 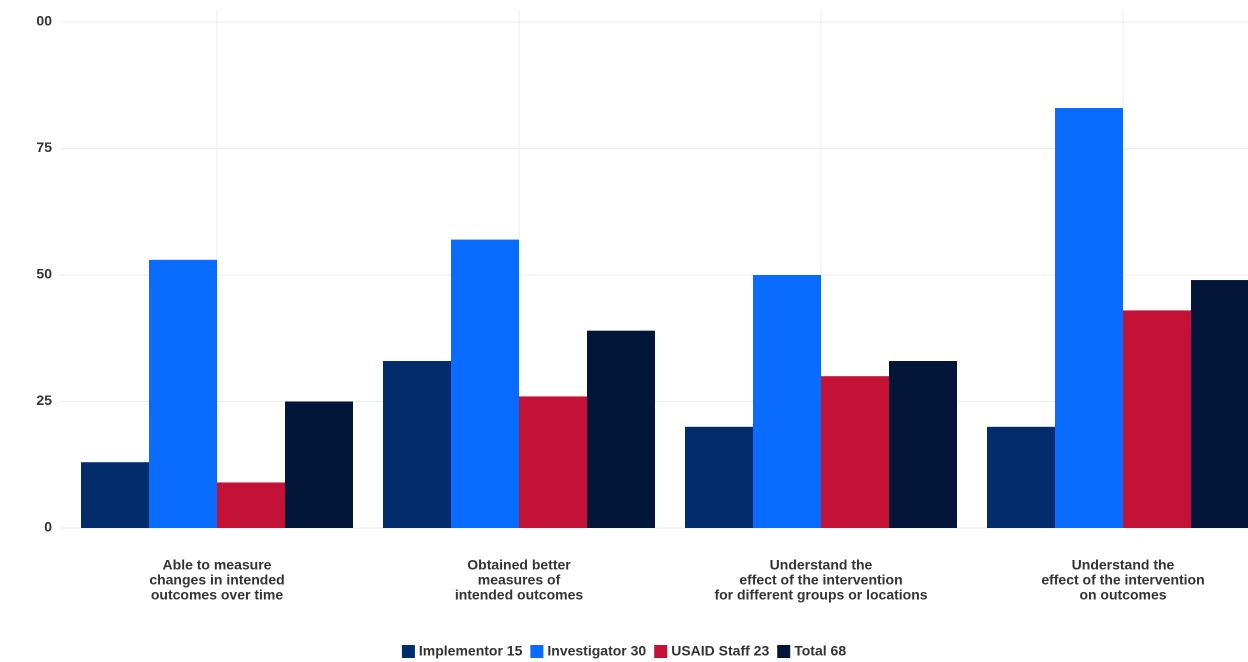 What do you see at coordinates (44, 400) in the screenshot?
I see `y-tick-label: 25` at bounding box center [44, 400].